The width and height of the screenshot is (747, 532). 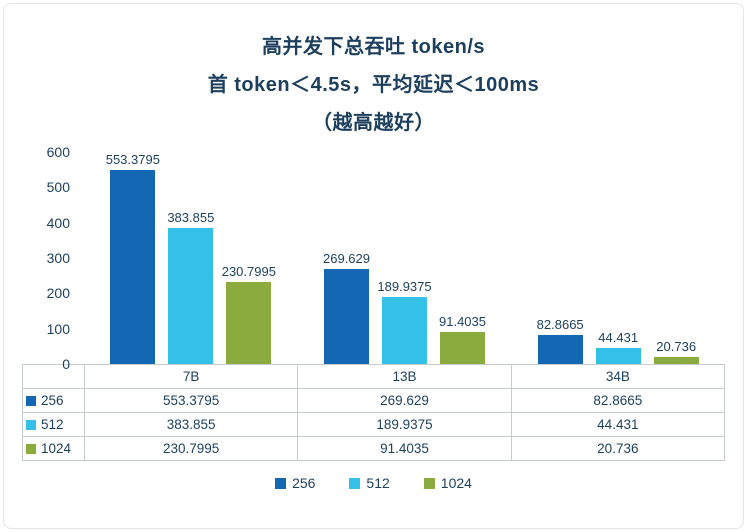 I want to click on bar-group-13B: 269.629 189.9375 91.4035, so click(x=405, y=258).